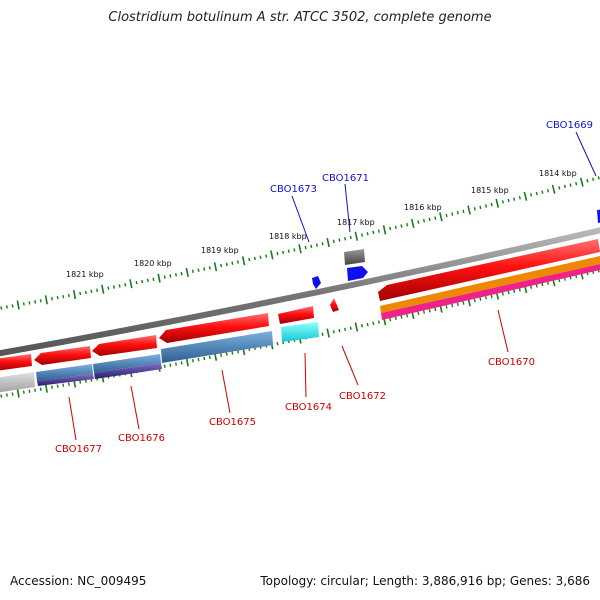 This screenshot has height=600, width=600. What do you see at coordinates (296, 315) in the screenshot?
I see `feature-cbo1674` at bounding box center [296, 315].